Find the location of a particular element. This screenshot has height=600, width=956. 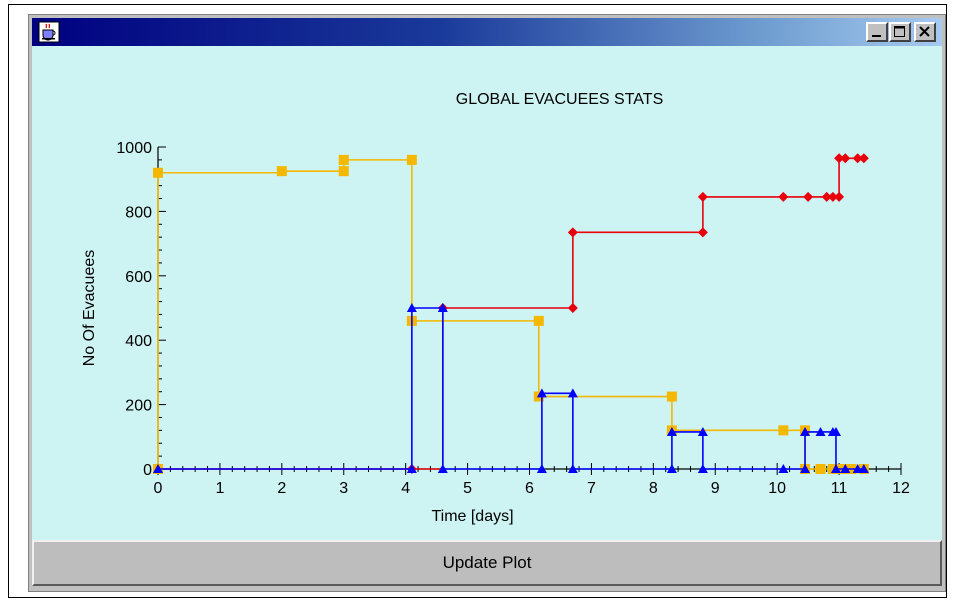

close-icon is located at coordinates (924, 31).